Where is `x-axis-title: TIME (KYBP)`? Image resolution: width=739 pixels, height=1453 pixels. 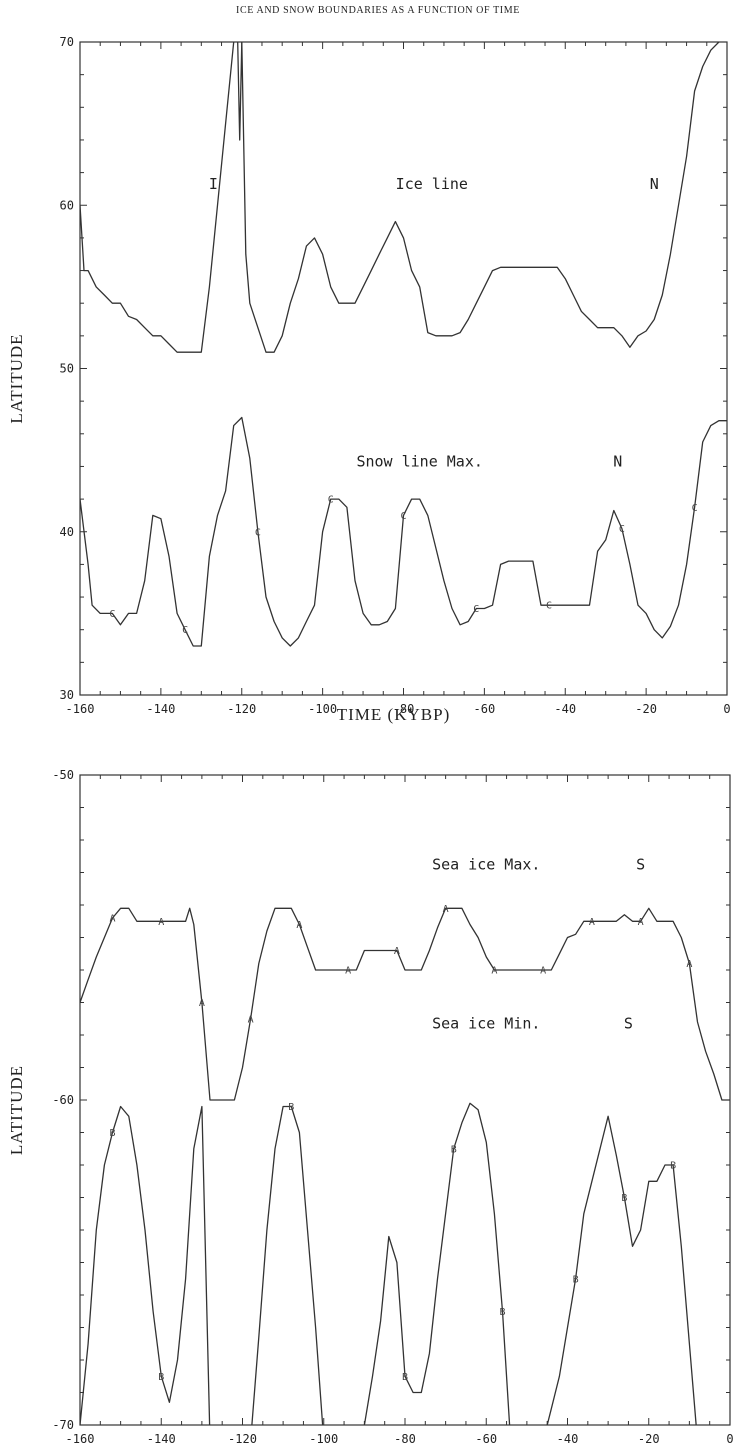
x-axis-title: TIME (KYBP) is located at coordinates (393, 714).